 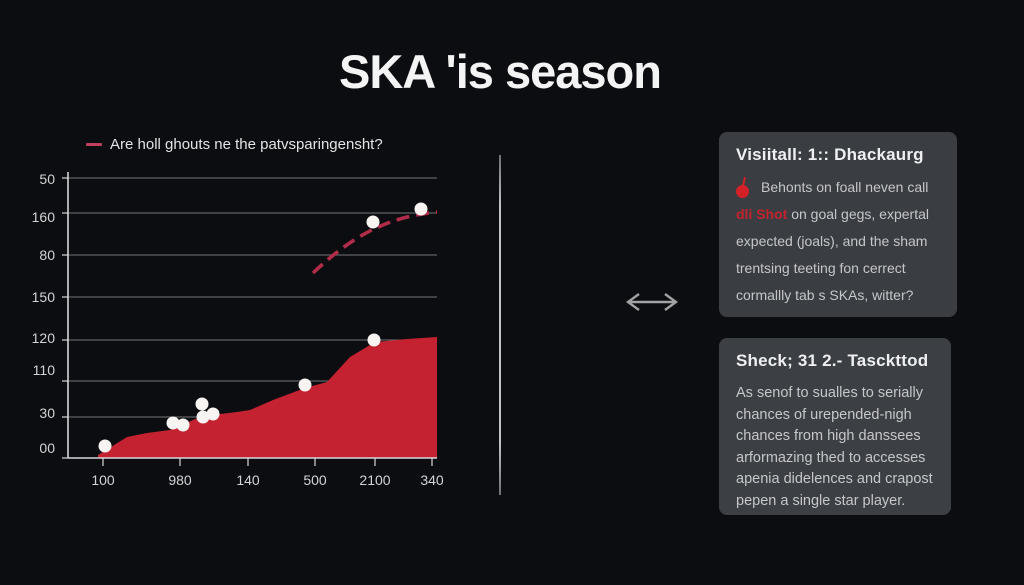 I want to click on y-tick-label: 150, so click(x=44, y=297).